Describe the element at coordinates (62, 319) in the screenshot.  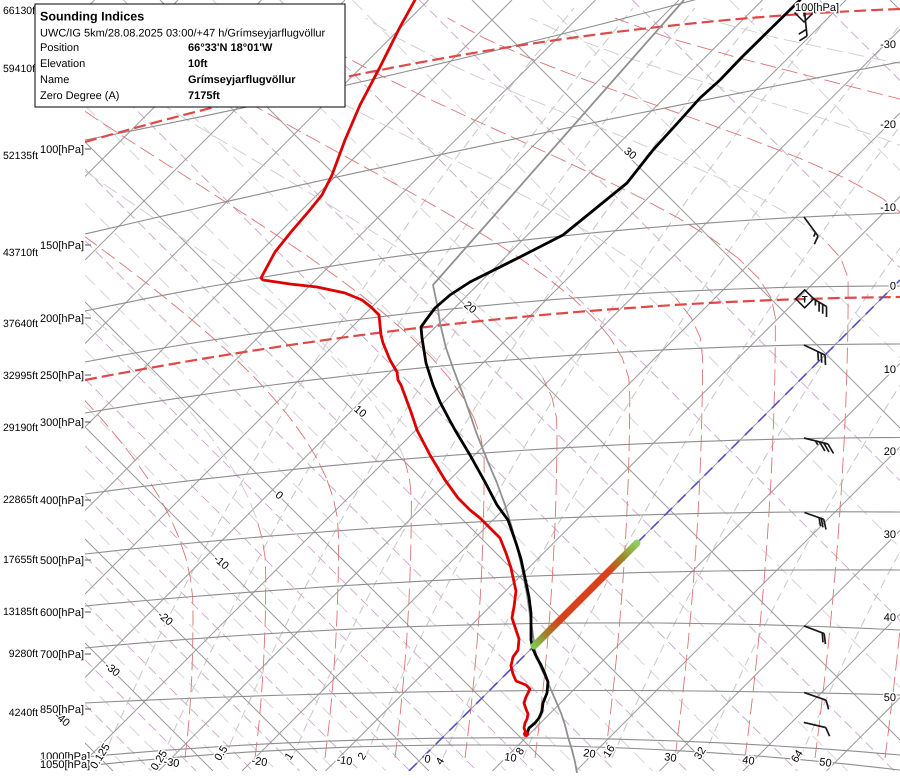
I see `svg-text: 200[hPa]` at that location.